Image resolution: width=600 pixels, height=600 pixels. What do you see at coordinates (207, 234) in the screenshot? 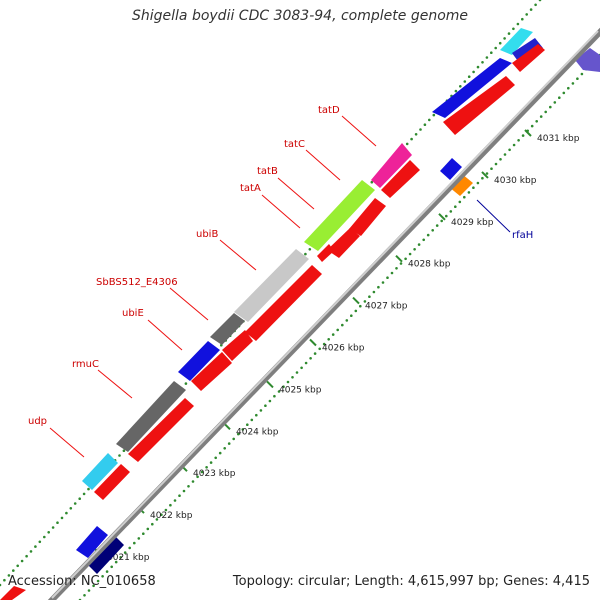
I see `gene-label-ubiB: ubiB` at bounding box center [207, 234].